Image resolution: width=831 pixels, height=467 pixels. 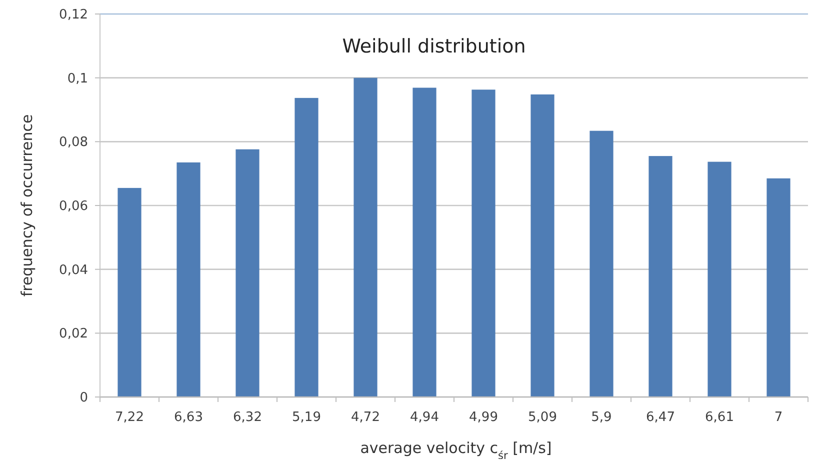 I want to click on y-tick-label: 0, so click(x=84, y=398).